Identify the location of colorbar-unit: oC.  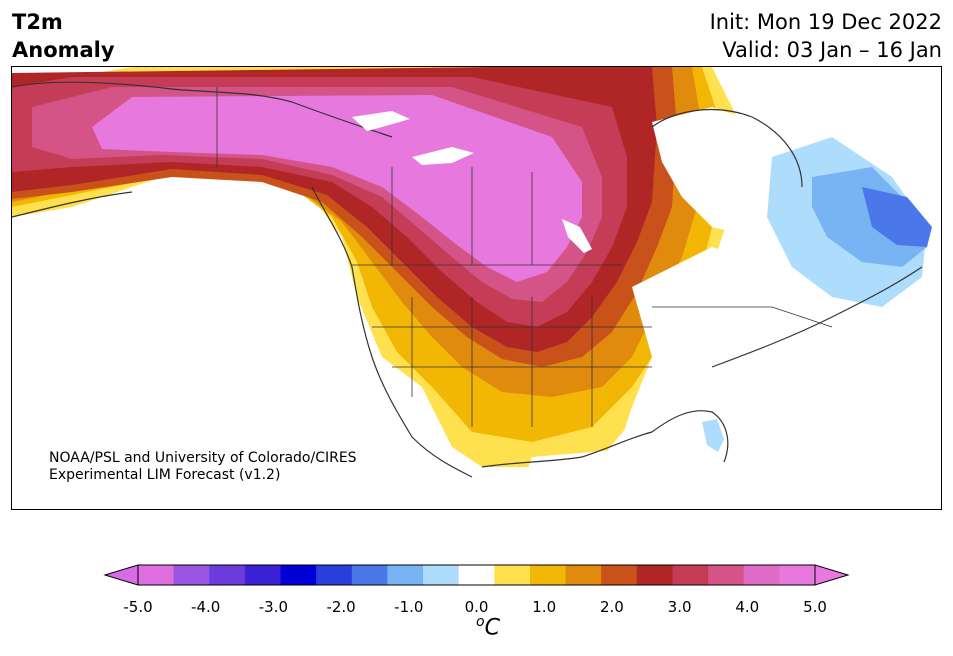
(488, 627).